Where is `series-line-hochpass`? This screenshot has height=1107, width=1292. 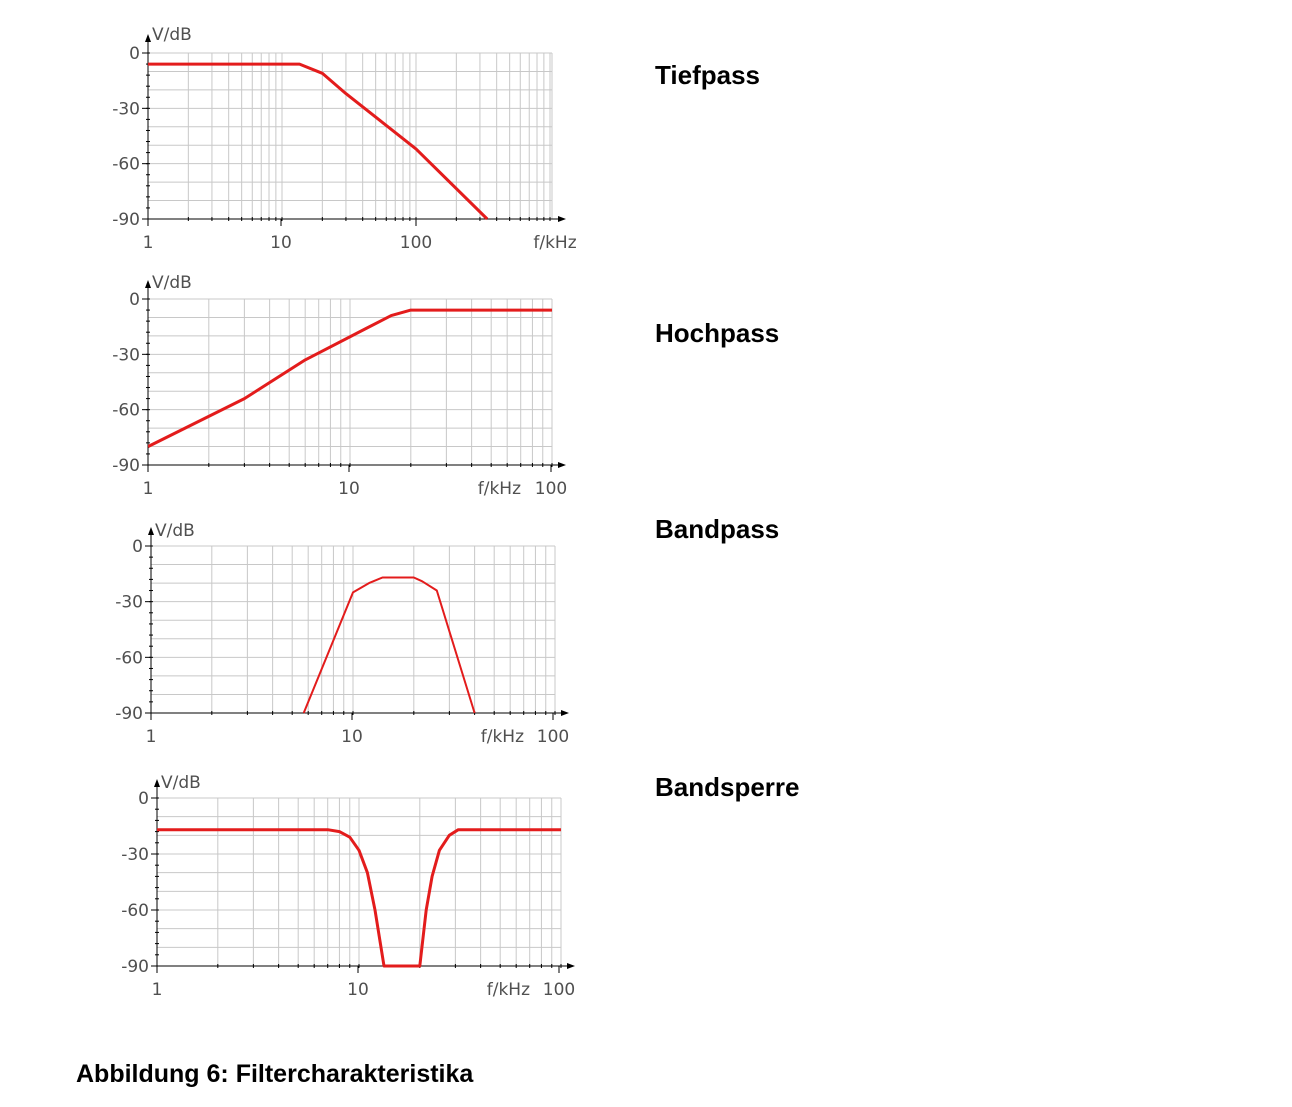 series-line-hochpass is located at coordinates (350, 378).